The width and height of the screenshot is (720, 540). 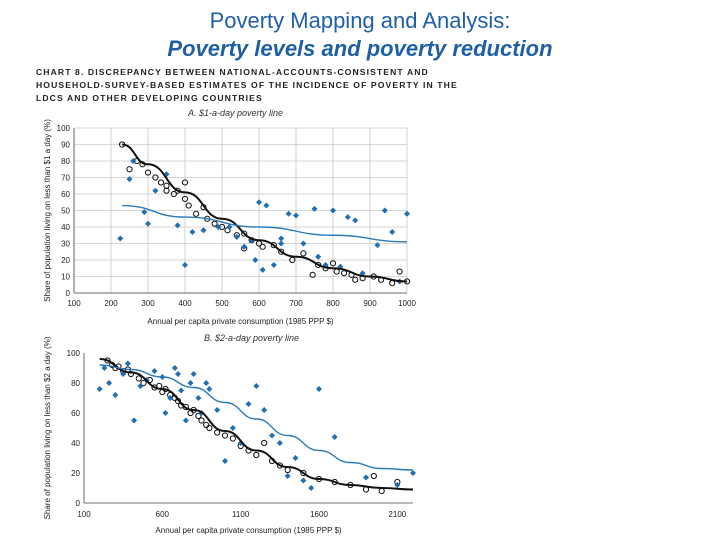 What do you see at coordinates (333, 303) in the screenshot?
I see `x-tick-label: 800` at bounding box center [333, 303].